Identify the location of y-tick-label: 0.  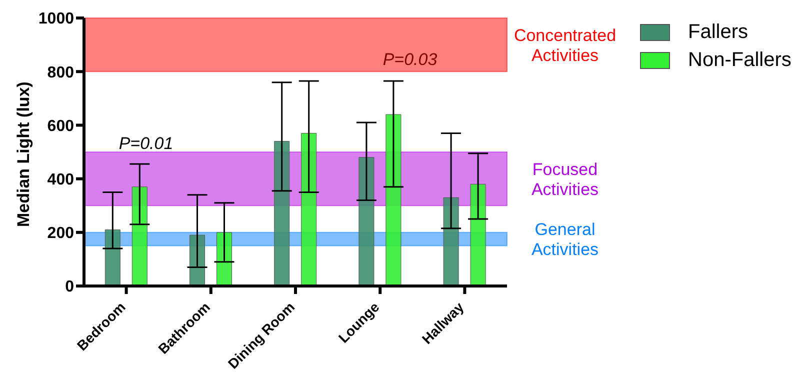
(69, 287).